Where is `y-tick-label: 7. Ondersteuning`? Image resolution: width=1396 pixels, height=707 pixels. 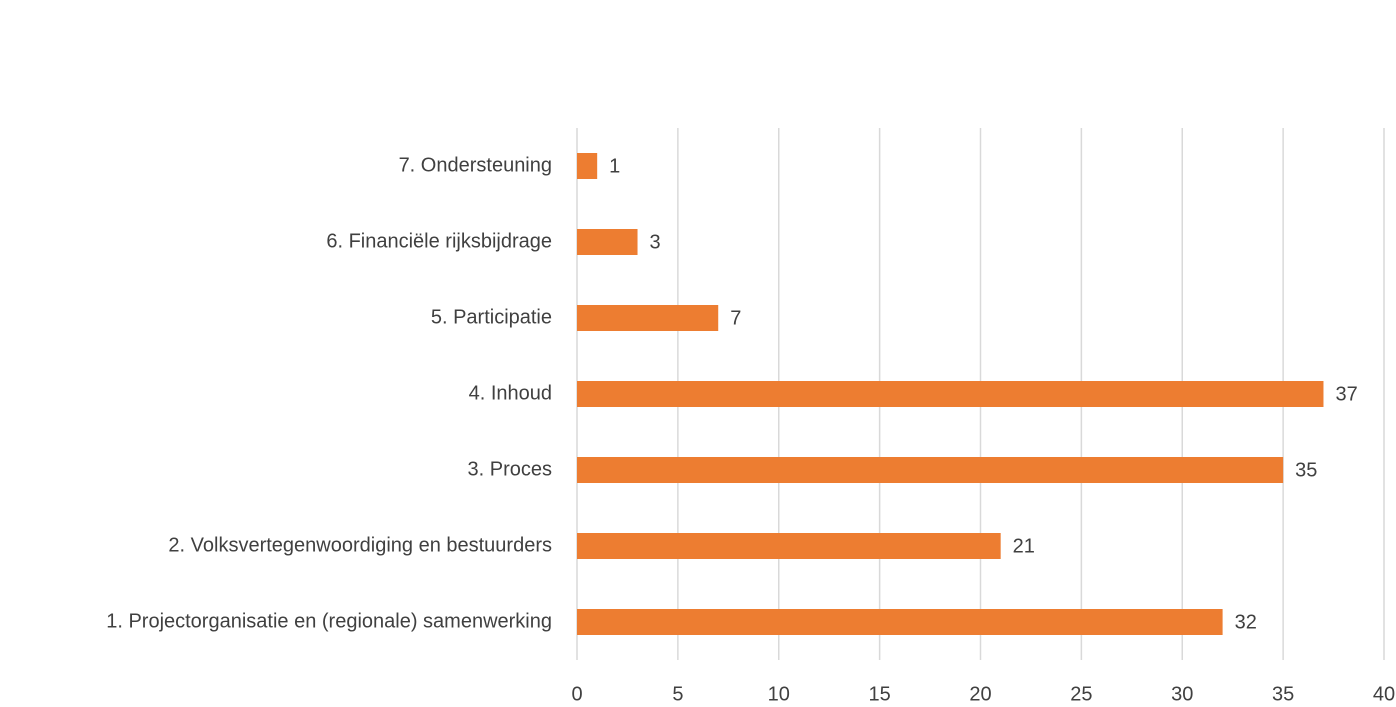
y-tick-label: 7. Ondersteuning is located at coordinates (475, 165).